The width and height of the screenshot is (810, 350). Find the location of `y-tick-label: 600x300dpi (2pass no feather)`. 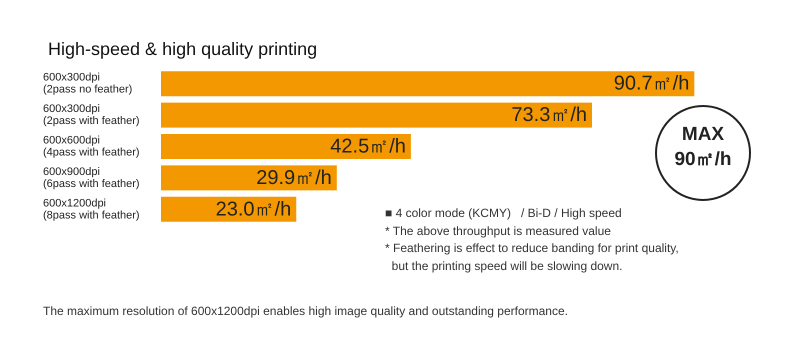

y-tick-label: 600x300dpi (2pass no feather) is located at coordinates (87, 84).